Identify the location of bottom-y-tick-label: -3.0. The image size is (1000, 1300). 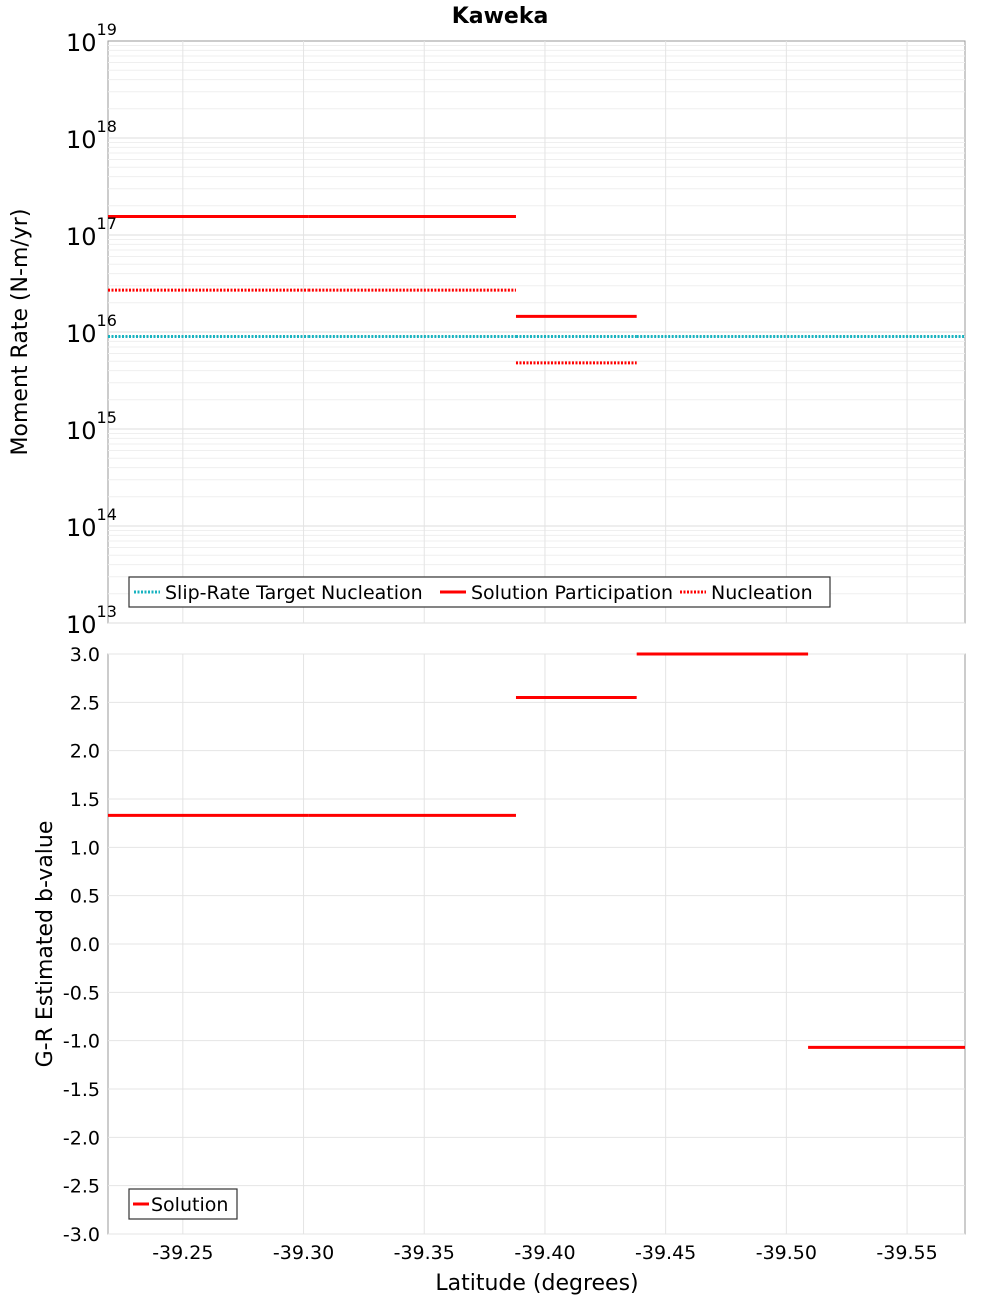
(81, 1235).